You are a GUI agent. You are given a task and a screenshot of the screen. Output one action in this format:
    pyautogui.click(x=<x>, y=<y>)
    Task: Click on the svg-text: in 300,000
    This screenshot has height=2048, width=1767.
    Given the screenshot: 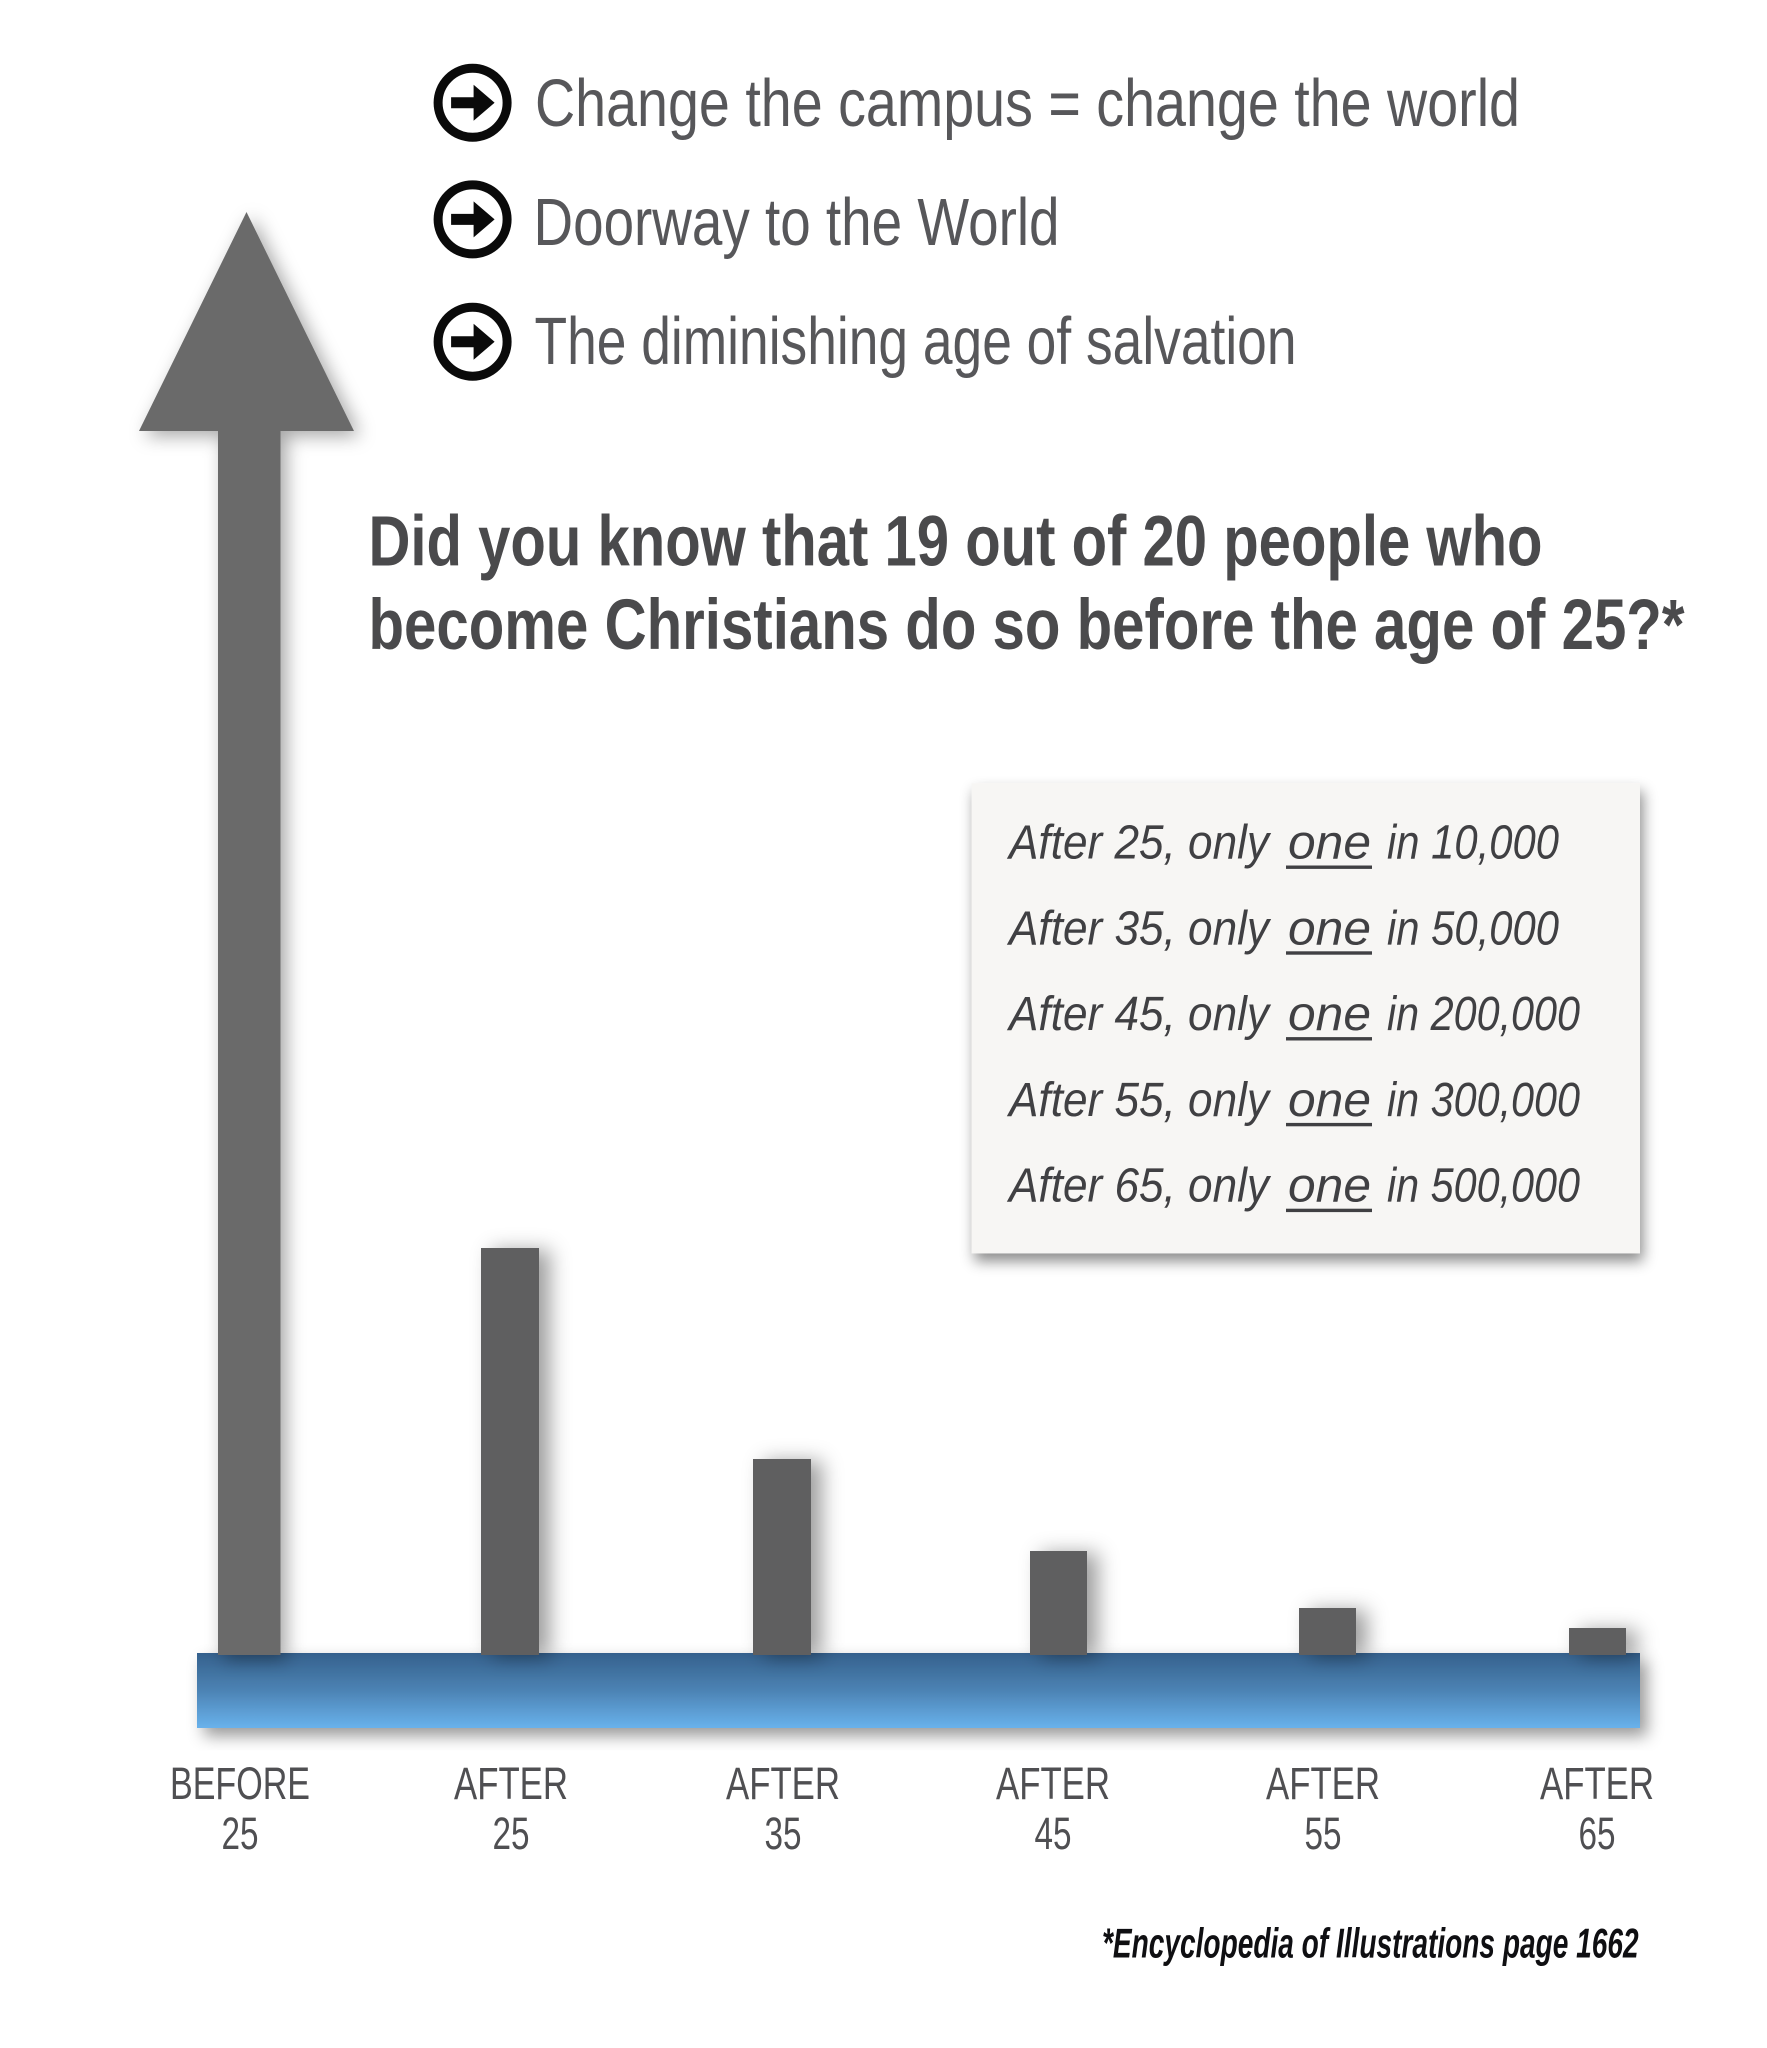 What is the action you would take?
    pyautogui.click(x=1483, y=1100)
    